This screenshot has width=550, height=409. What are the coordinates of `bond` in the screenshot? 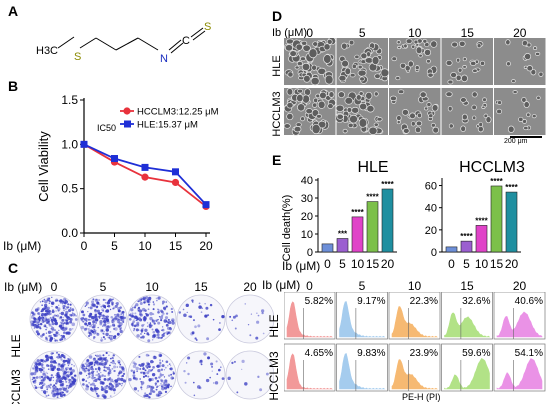 It's located at (148, 44).